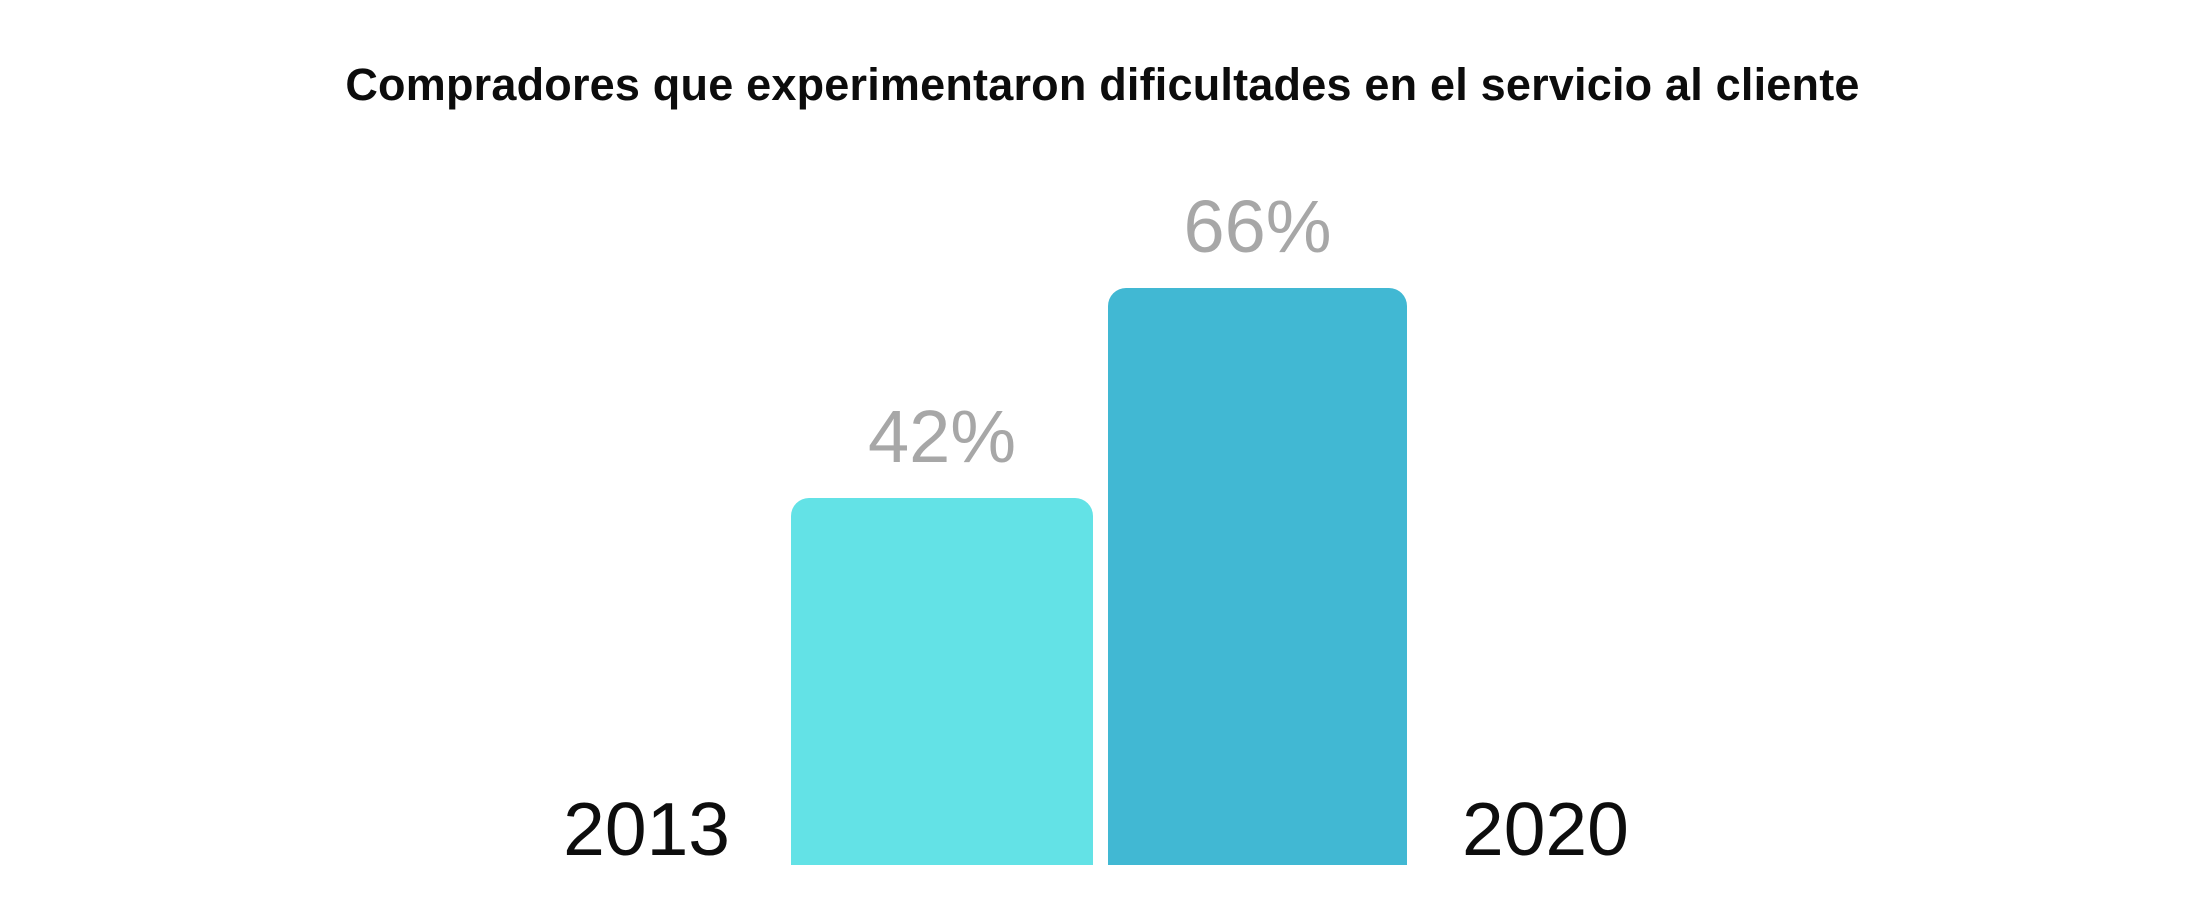  What do you see at coordinates (1257, 576) in the screenshot?
I see `bar-2020` at bounding box center [1257, 576].